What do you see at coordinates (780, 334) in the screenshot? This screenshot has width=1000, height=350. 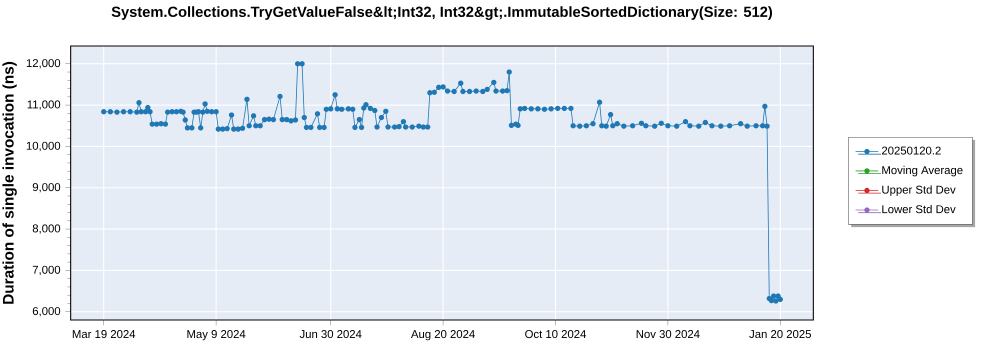 I see `x-tick-label: Jan 20 2025` at bounding box center [780, 334].